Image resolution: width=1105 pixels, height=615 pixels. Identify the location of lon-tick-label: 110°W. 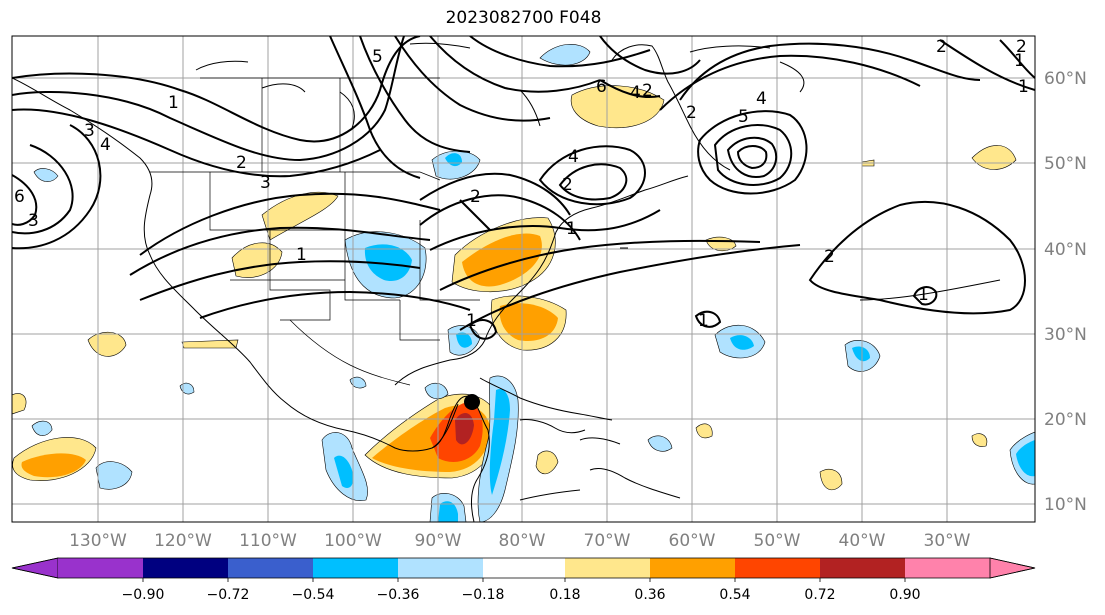
(268, 541).